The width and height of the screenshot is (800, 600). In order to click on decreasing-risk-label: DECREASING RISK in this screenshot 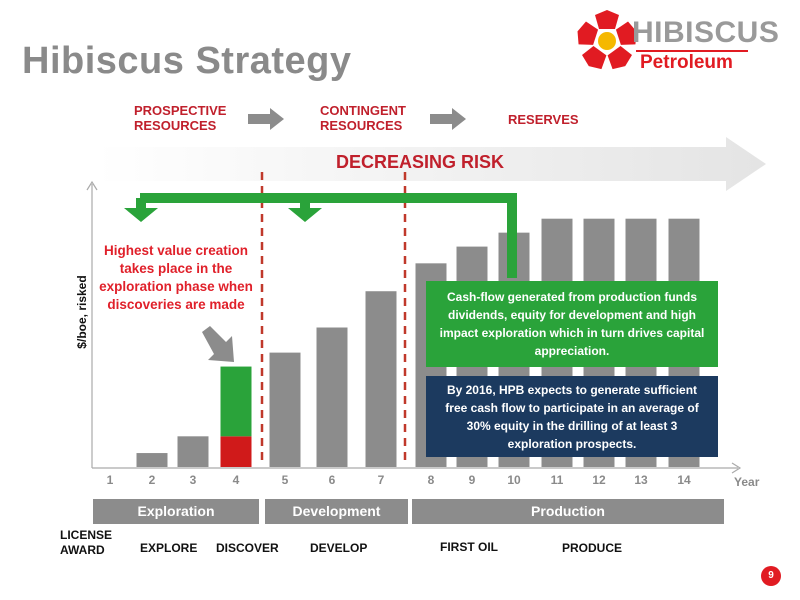, I will do `click(420, 162)`.